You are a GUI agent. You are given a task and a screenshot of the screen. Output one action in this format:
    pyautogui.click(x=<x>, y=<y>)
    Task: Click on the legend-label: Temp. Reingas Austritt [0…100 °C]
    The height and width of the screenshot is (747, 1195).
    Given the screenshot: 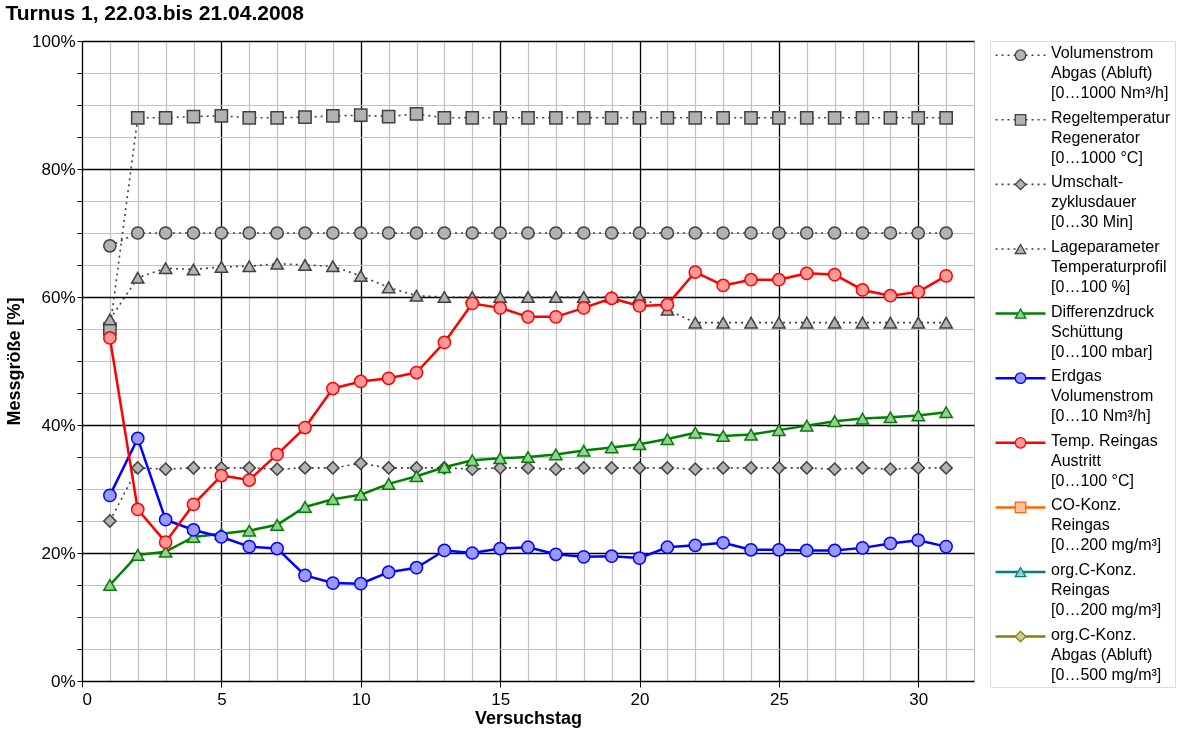 What is the action you would take?
    pyautogui.click(x=1104, y=460)
    